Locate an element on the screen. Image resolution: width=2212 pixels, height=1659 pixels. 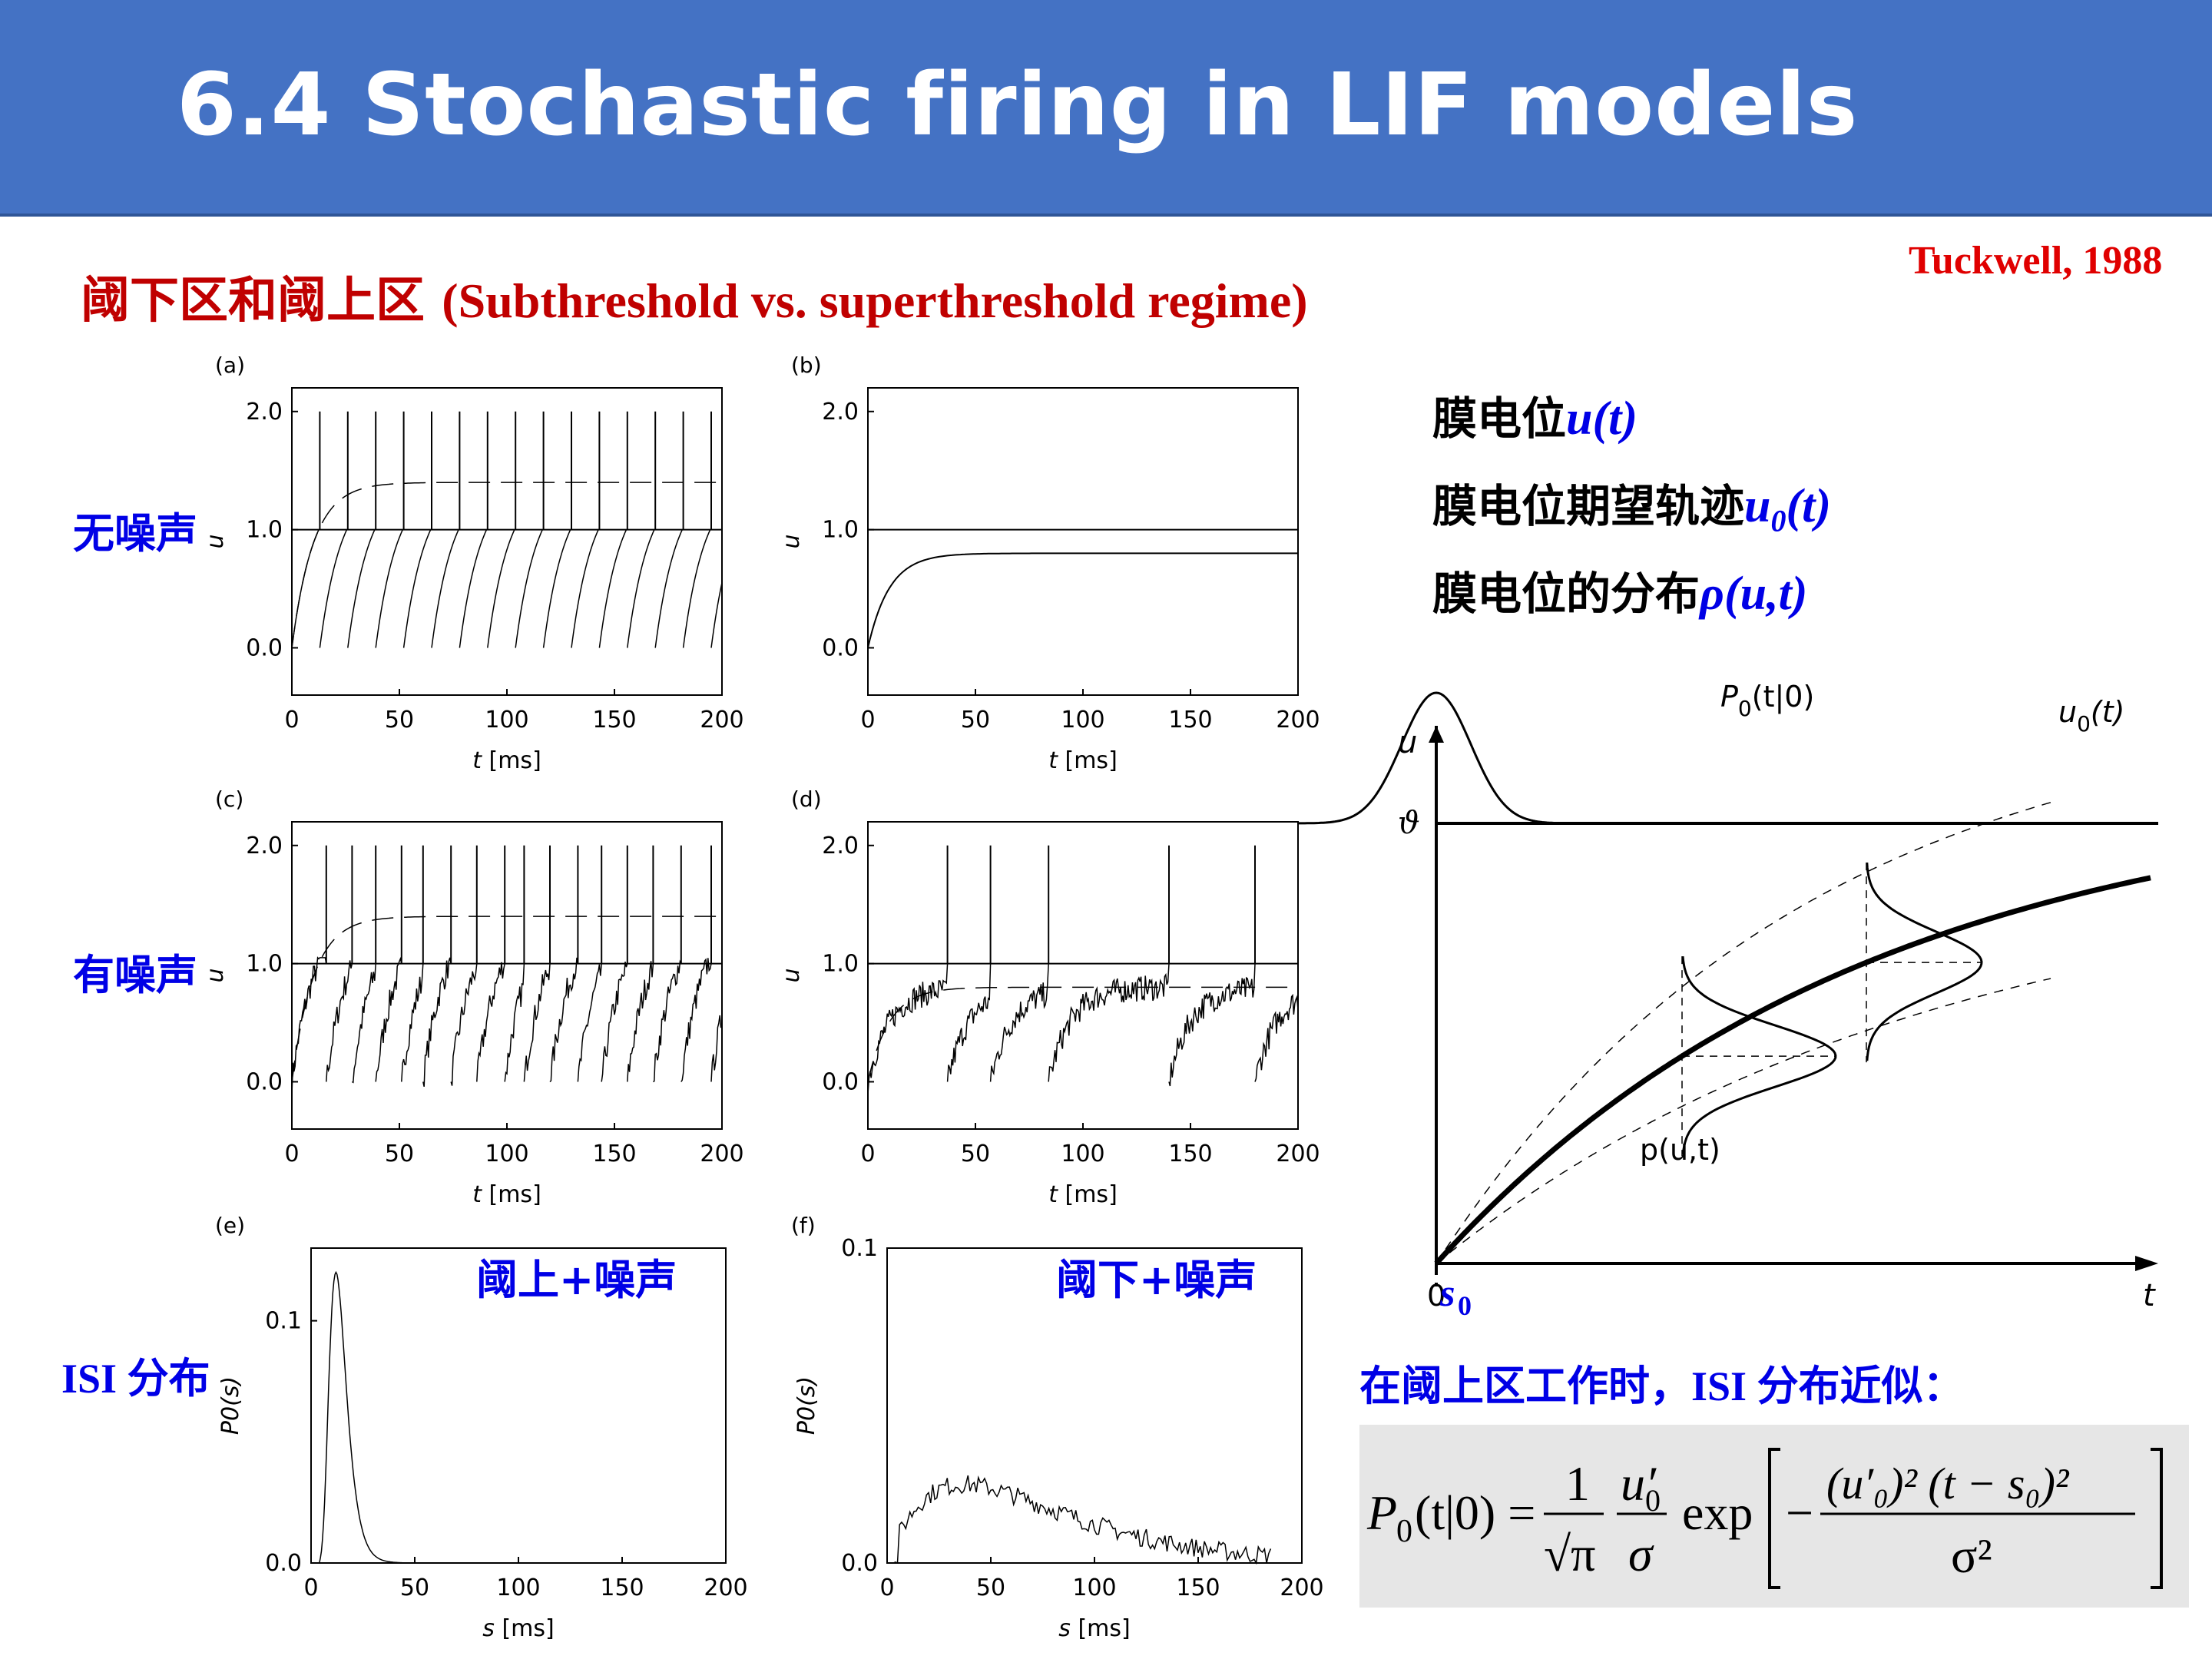
isi-approx-note: 在阈上区工作时，ISI 分布近似： is located at coordinates (1662, 1382).